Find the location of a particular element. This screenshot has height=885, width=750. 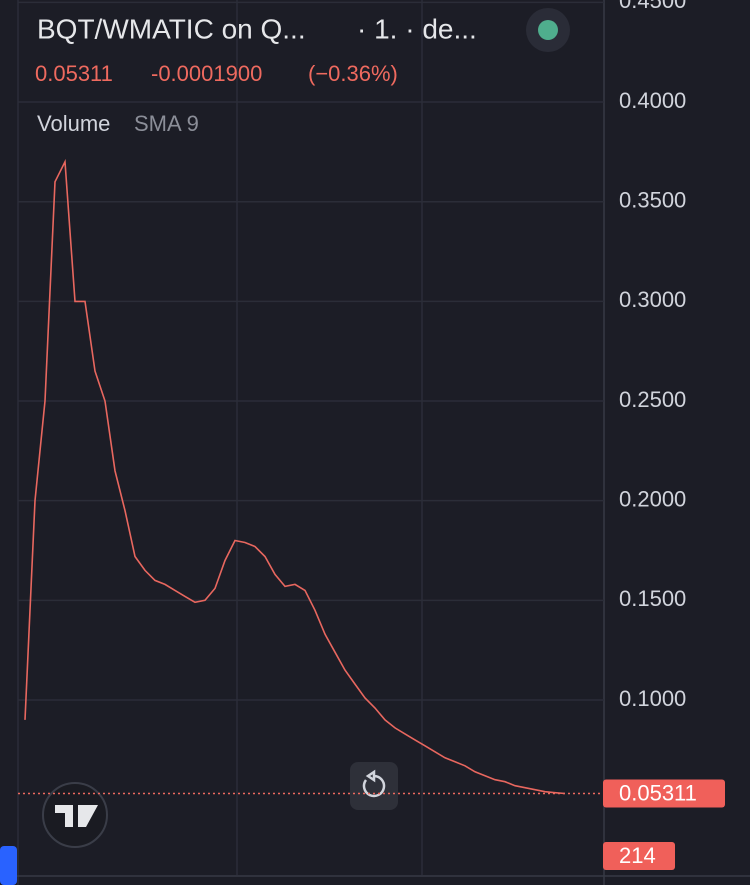

reset-icon is located at coordinates (374, 783).